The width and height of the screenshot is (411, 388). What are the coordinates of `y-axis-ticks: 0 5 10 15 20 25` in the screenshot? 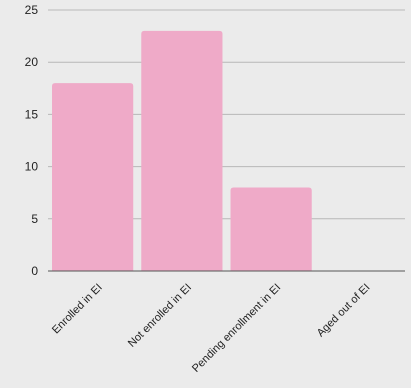 It's located at (32, 140).